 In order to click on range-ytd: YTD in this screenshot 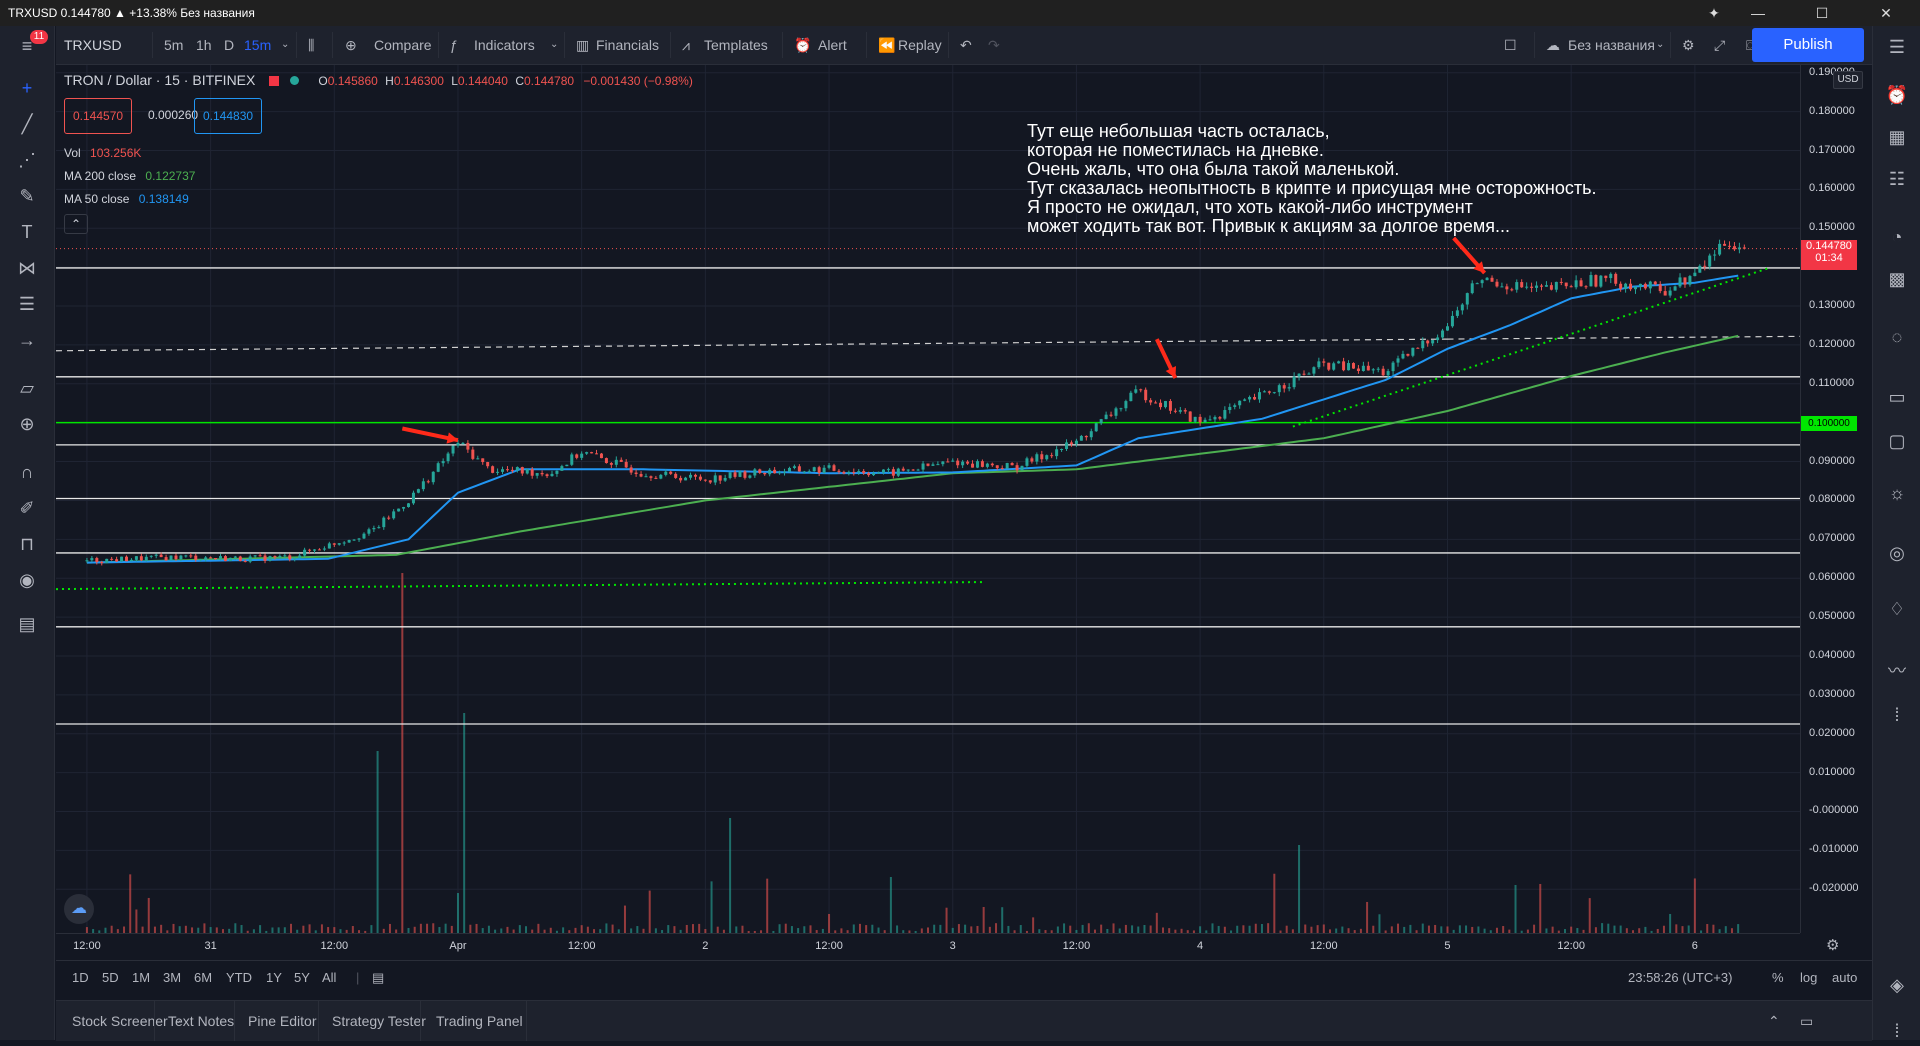, I will do `click(239, 977)`.